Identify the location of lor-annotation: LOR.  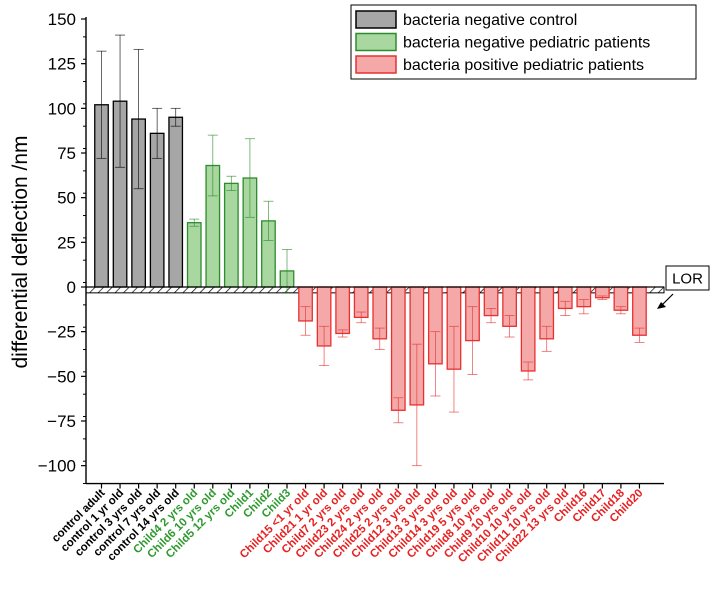
(683, 287).